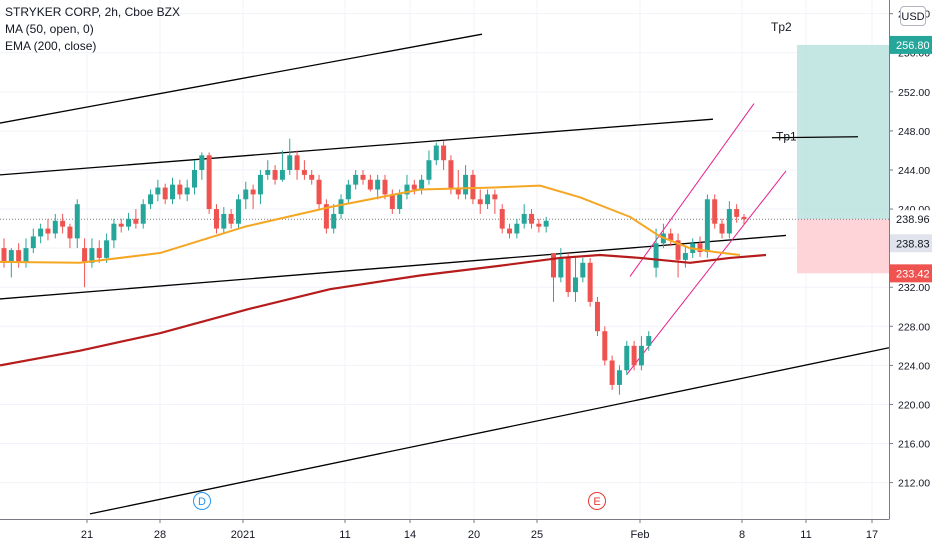 This screenshot has width=932, height=555. Describe the element at coordinates (913, 16) in the screenshot. I see `currency-button: USD` at that location.